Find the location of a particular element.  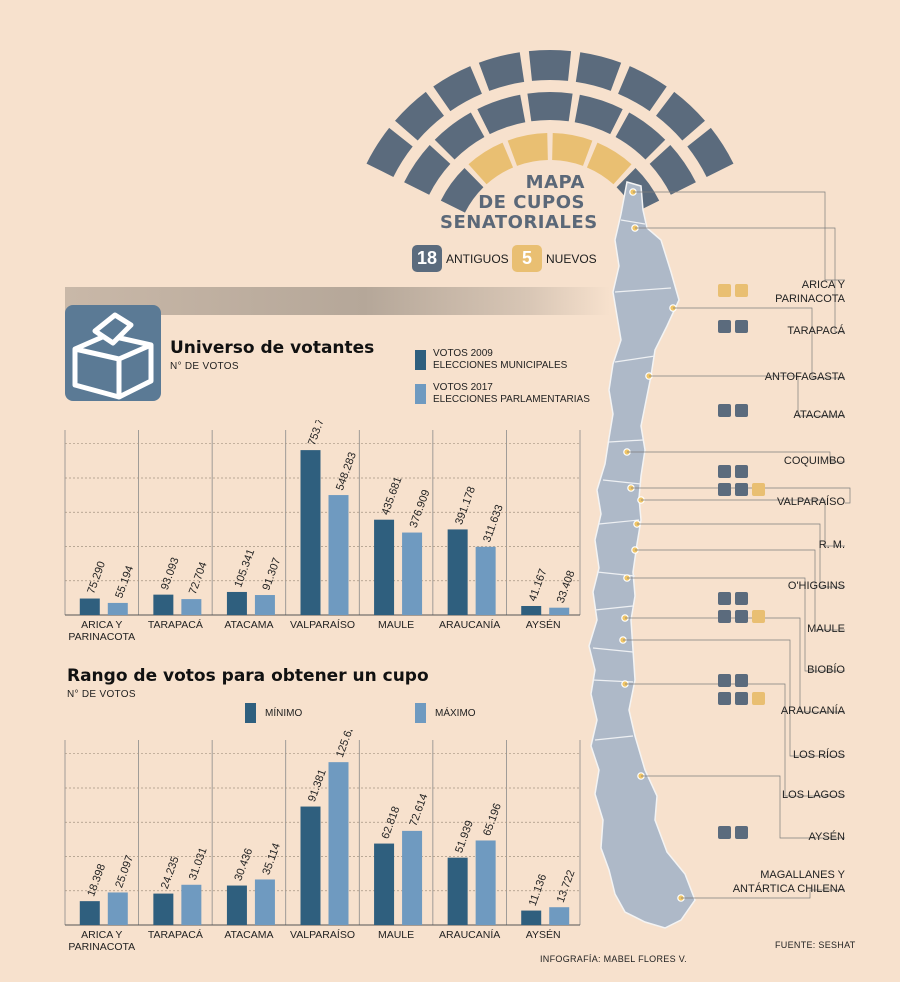

category-label: PARINACOTA is located at coordinates (101, 637).